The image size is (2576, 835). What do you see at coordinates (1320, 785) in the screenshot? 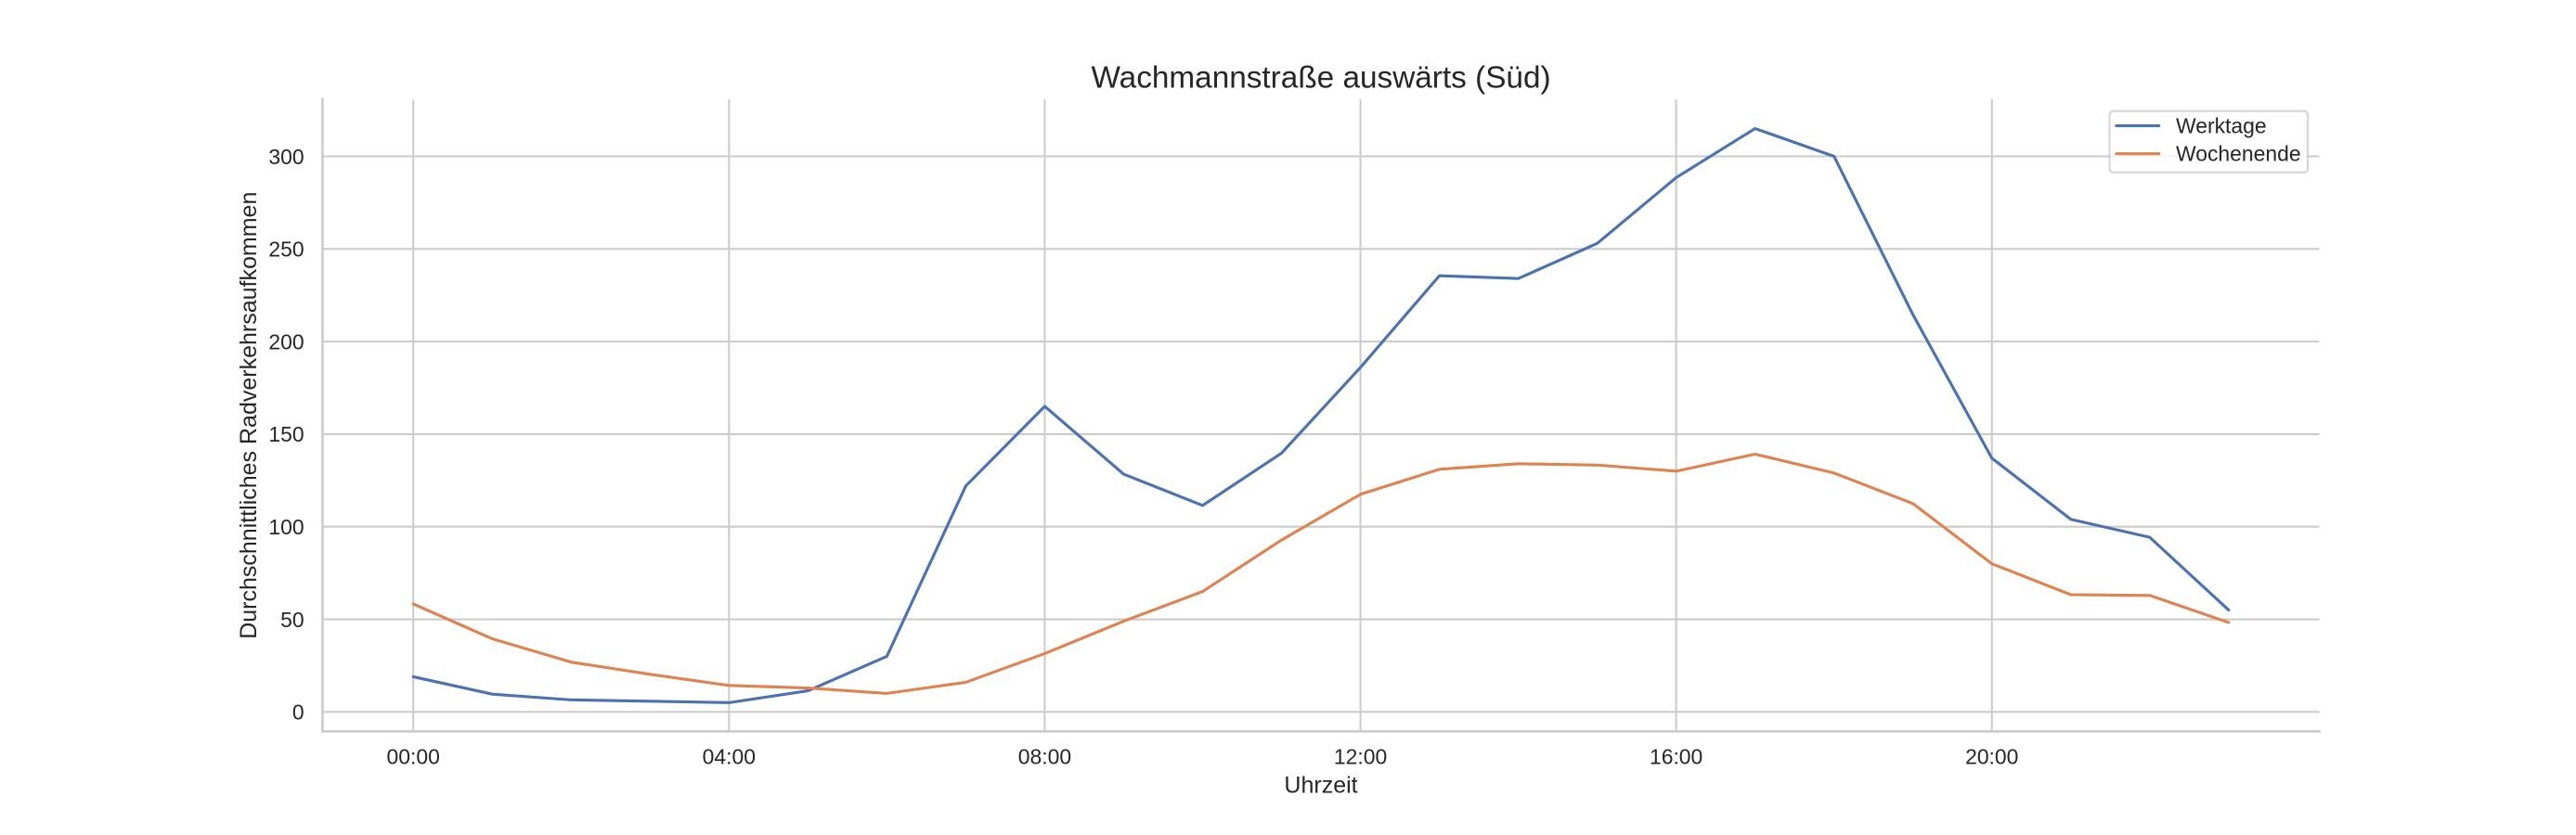
I see `svg-text: Uhrzeit` at bounding box center [1320, 785].